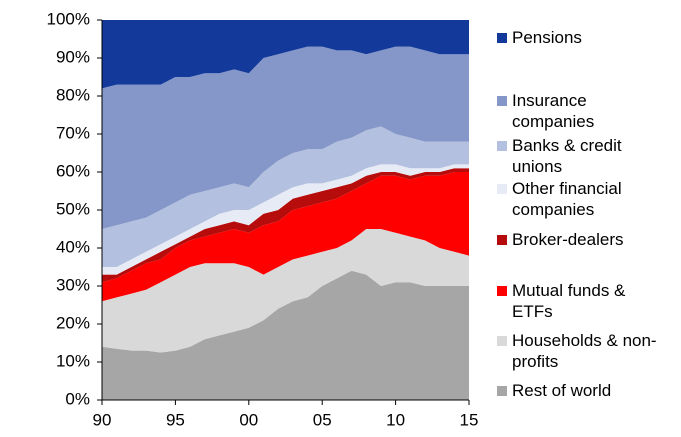 This screenshot has width=681, height=437. I want to click on area, so click(285, 54).